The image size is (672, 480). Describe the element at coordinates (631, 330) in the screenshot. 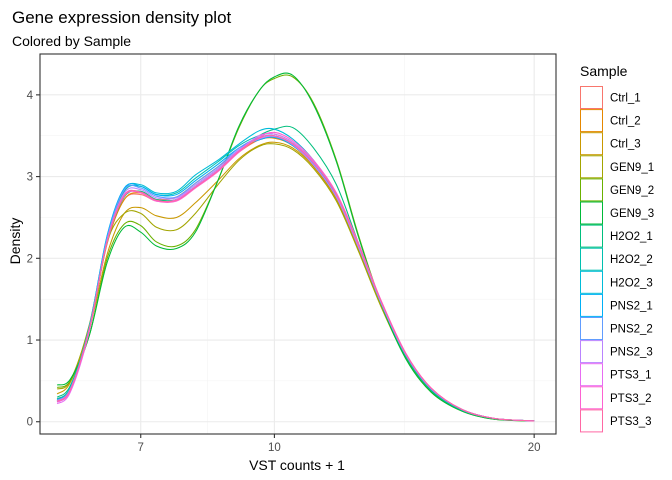

I see `legend-label: PNS2_2` at that location.